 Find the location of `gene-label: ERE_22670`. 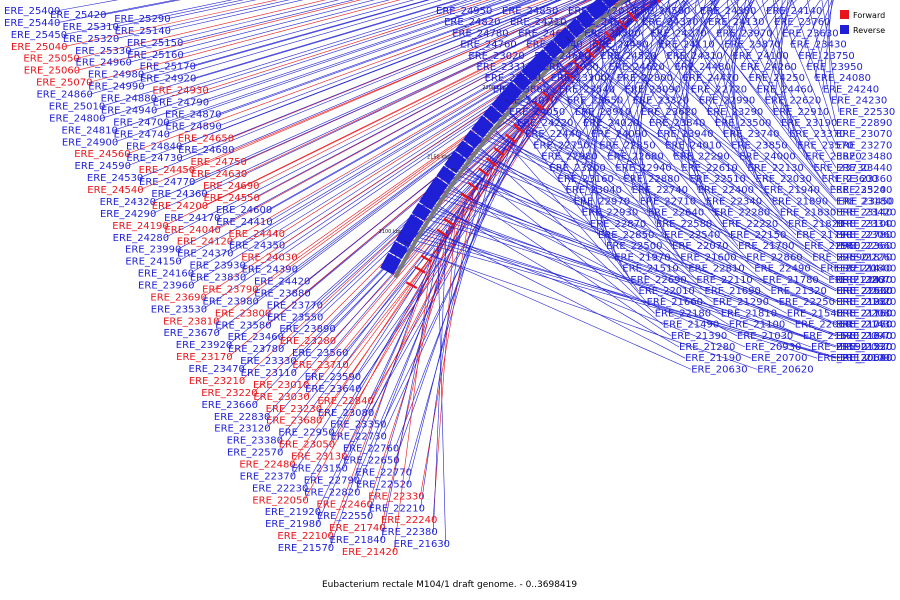

gene-label: ERE_22670 is located at coordinates (868, 280).